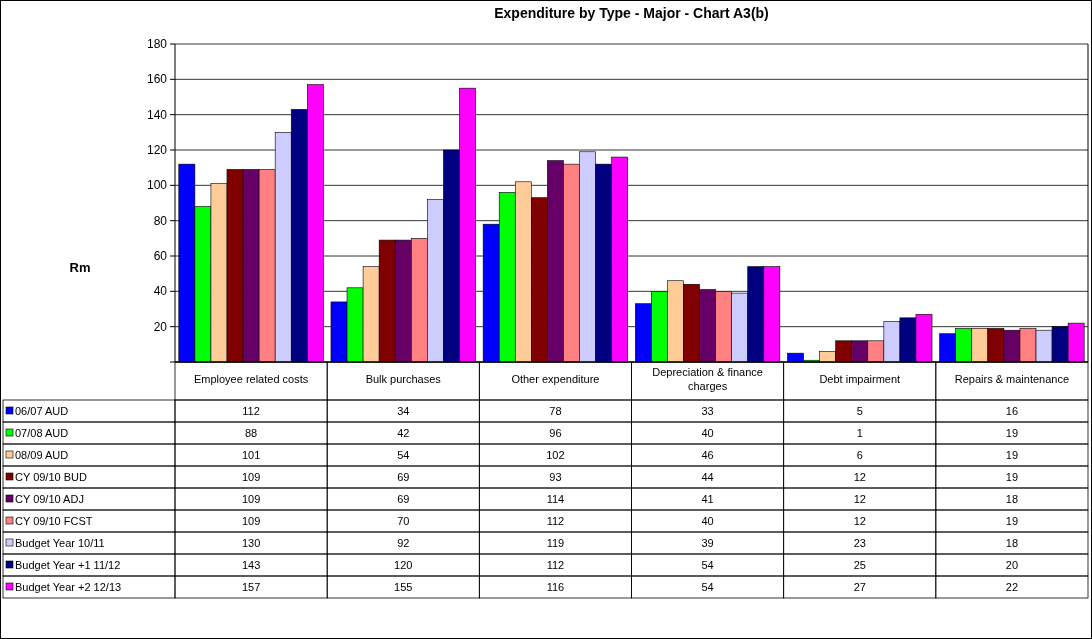  Describe the element at coordinates (157, 185) in the screenshot. I see `y-tick-label: 100` at that location.